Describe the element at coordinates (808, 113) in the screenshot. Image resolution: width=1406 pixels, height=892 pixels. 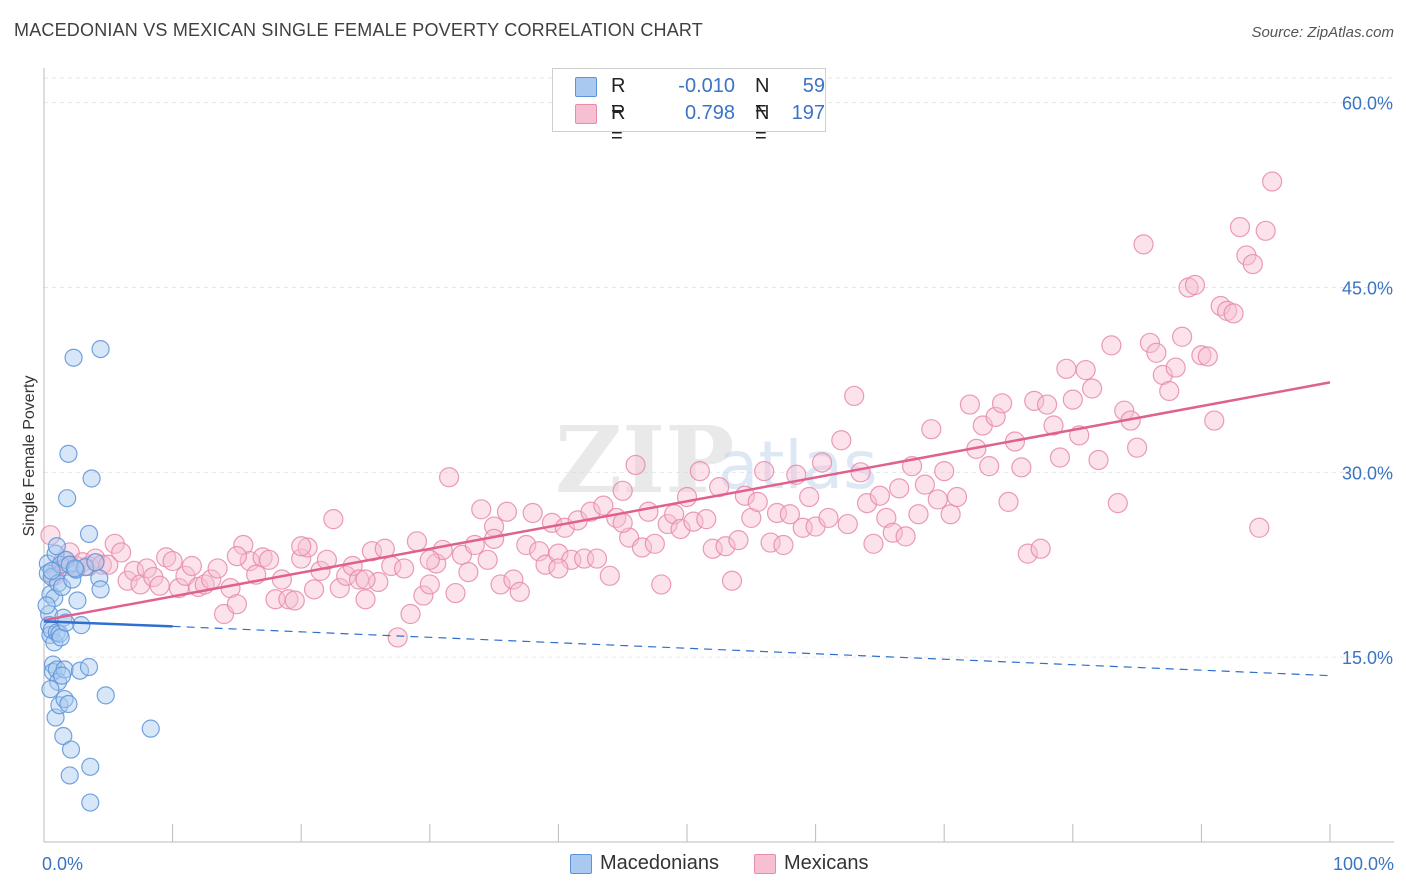
I see `n-value: 197` at that location.